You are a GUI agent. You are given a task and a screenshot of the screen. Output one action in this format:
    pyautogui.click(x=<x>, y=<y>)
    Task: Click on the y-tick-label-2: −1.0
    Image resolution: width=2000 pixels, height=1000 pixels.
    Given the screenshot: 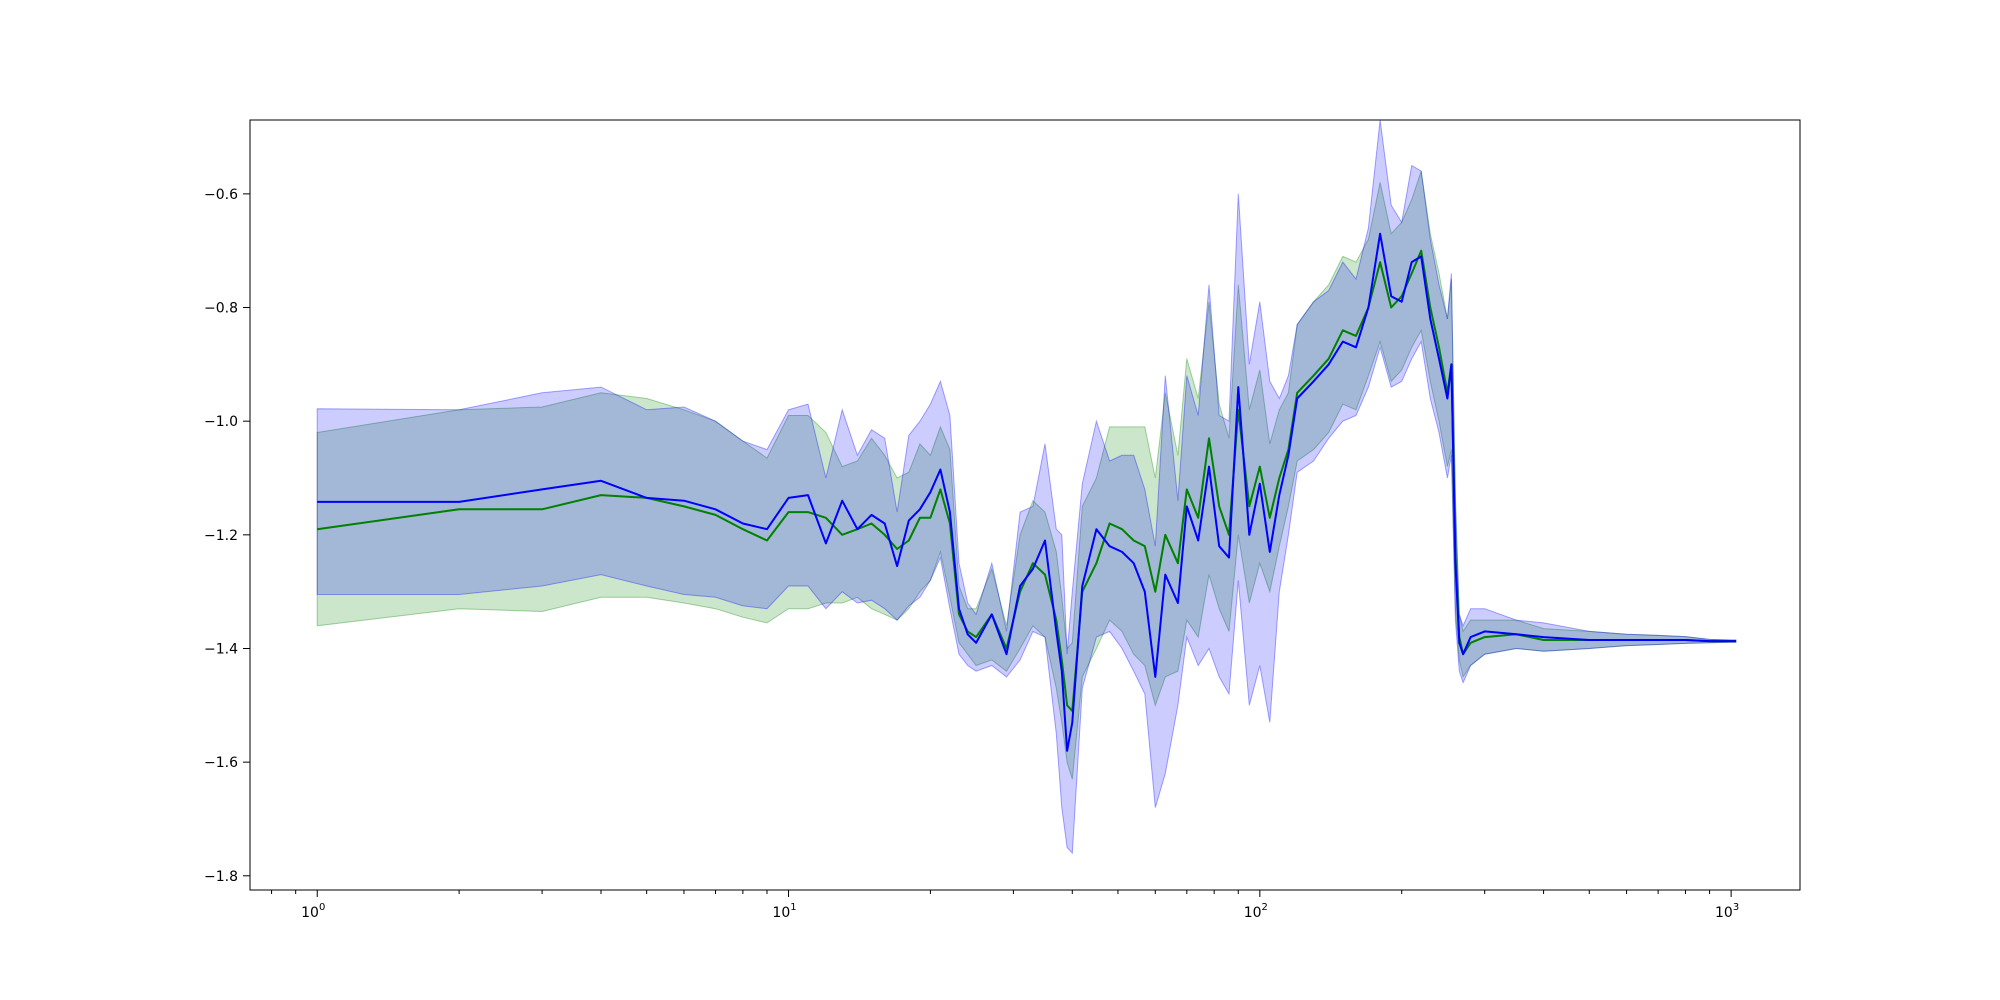 What is the action you would take?
    pyautogui.click(x=221, y=422)
    